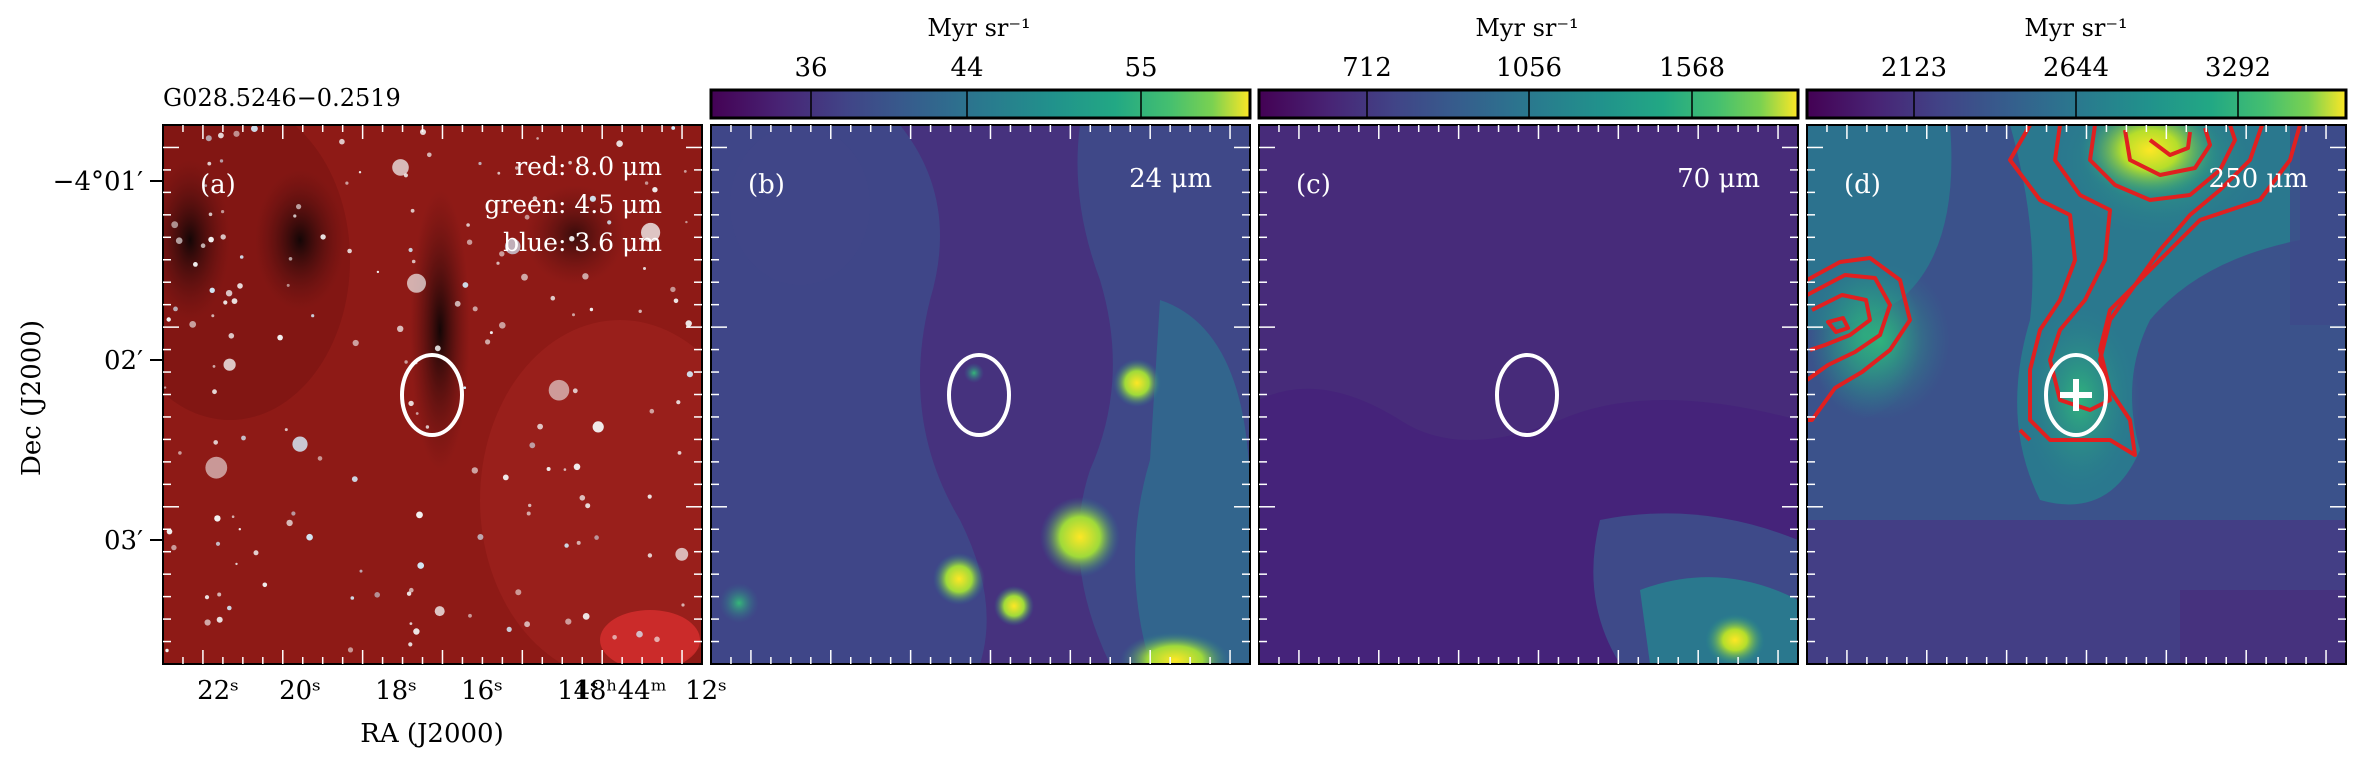 The height and width of the screenshot is (762, 2361). I want to click on colorbar-c-tick: 1056, so click(1529, 68).